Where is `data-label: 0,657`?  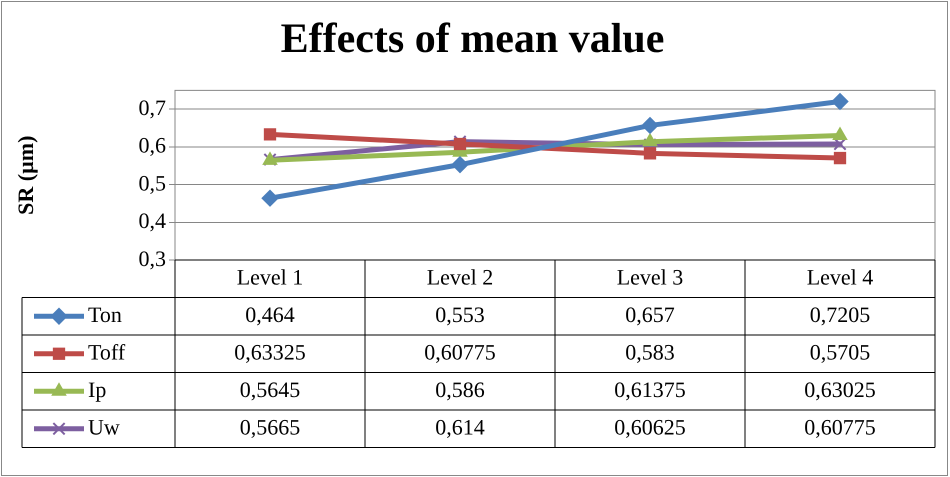 data-label: 0,657 is located at coordinates (650, 315).